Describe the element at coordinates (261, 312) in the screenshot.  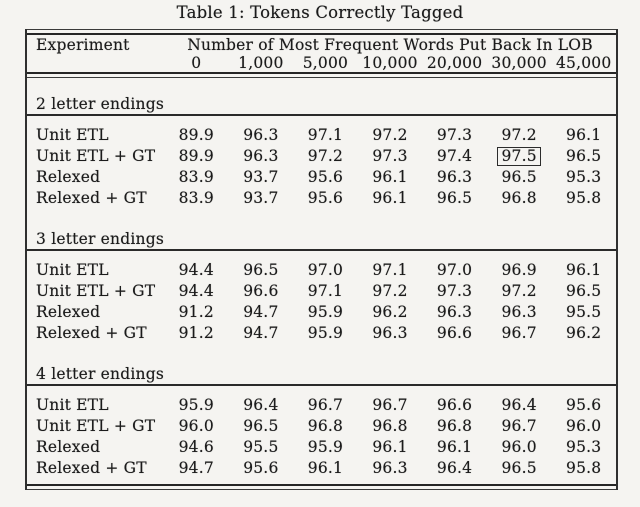
I see `cell-value: 94.7` at that location.